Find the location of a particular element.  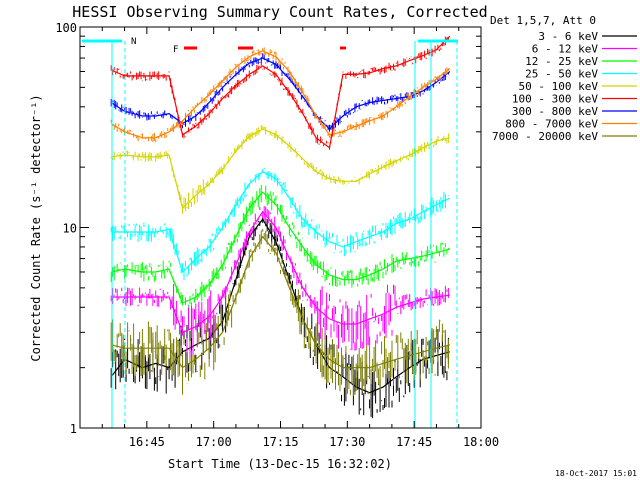

series-25-50-kev is located at coordinates (280, 223).